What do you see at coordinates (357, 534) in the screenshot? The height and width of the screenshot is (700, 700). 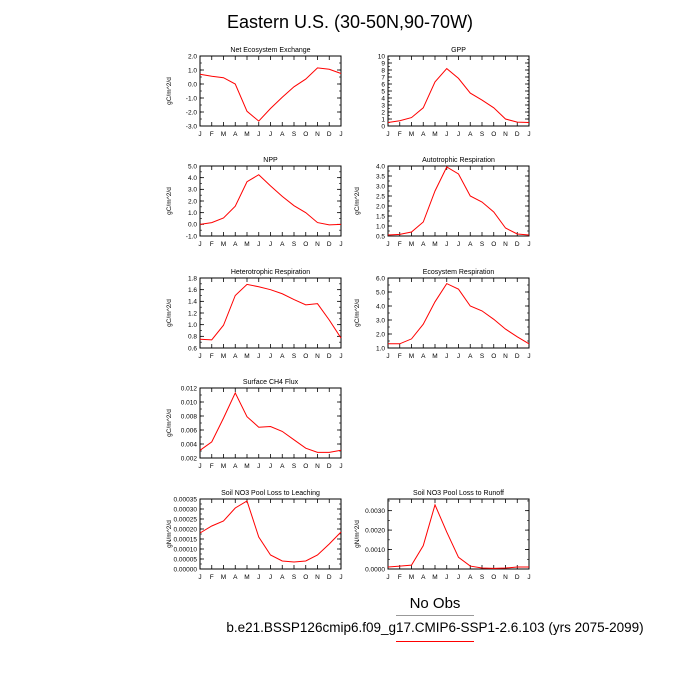 I see `y-axis-label: gN/m^2/d` at bounding box center [357, 534].